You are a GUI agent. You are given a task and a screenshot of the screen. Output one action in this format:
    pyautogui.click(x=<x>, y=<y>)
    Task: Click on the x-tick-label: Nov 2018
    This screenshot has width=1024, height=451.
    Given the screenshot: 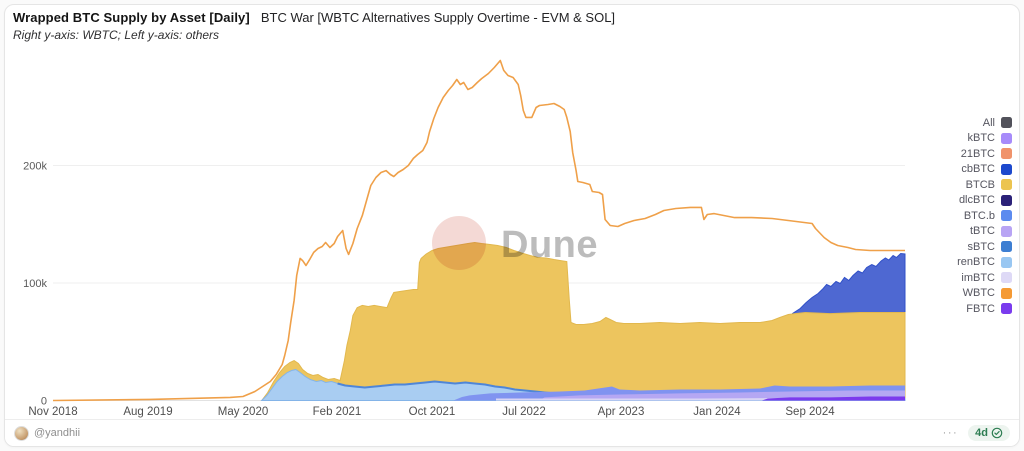 What is the action you would take?
    pyautogui.click(x=52, y=412)
    